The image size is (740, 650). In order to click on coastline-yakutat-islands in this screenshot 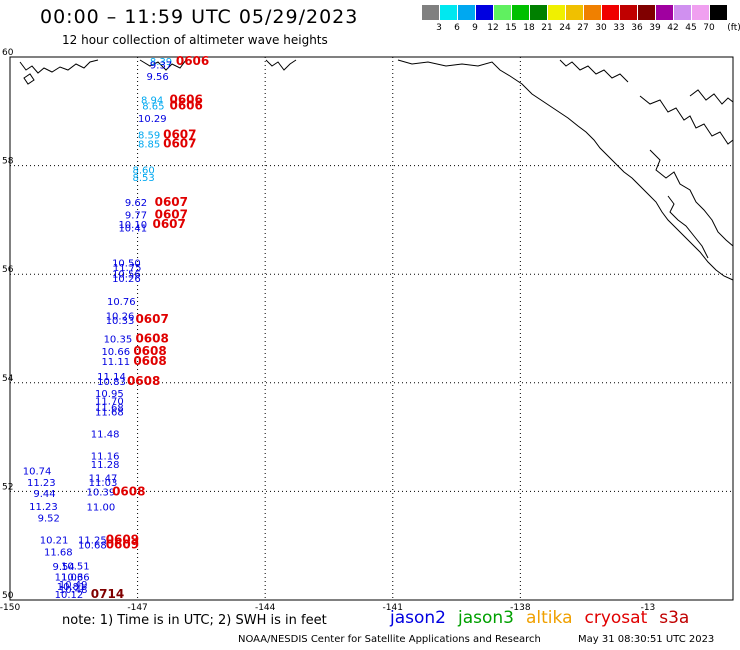, I will do `click(594, 71)`.